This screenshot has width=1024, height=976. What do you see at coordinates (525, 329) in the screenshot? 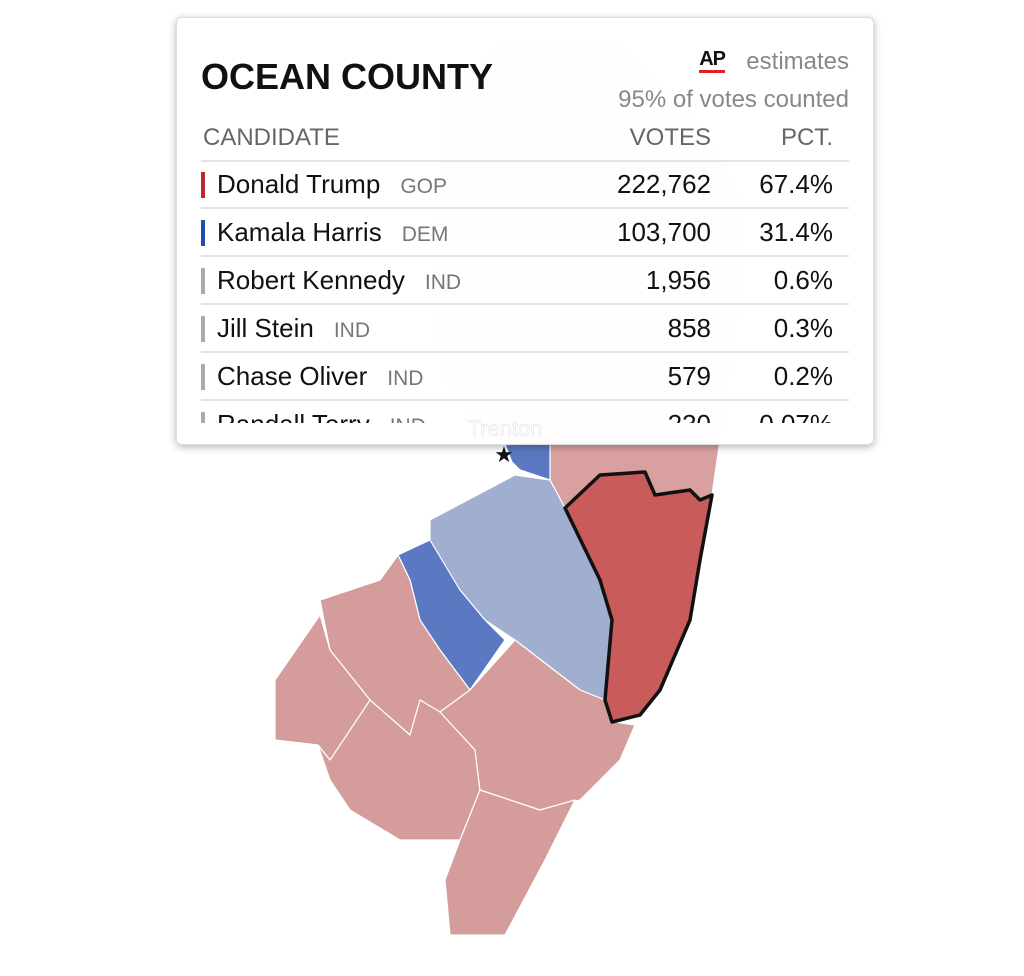
I see `candidate-row: Jill Stein IND 858 0.3%` at bounding box center [525, 329].